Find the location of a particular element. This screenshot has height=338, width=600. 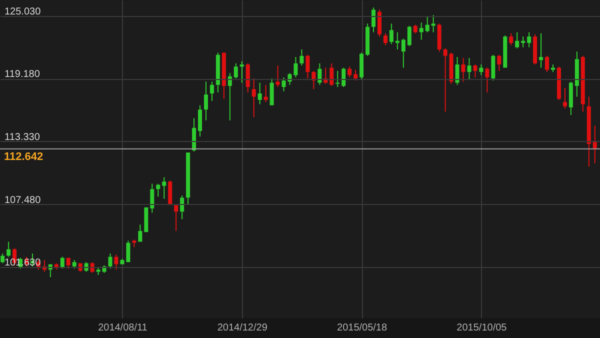

x-tick-label: 2014/08/11 is located at coordinates (123, 328).